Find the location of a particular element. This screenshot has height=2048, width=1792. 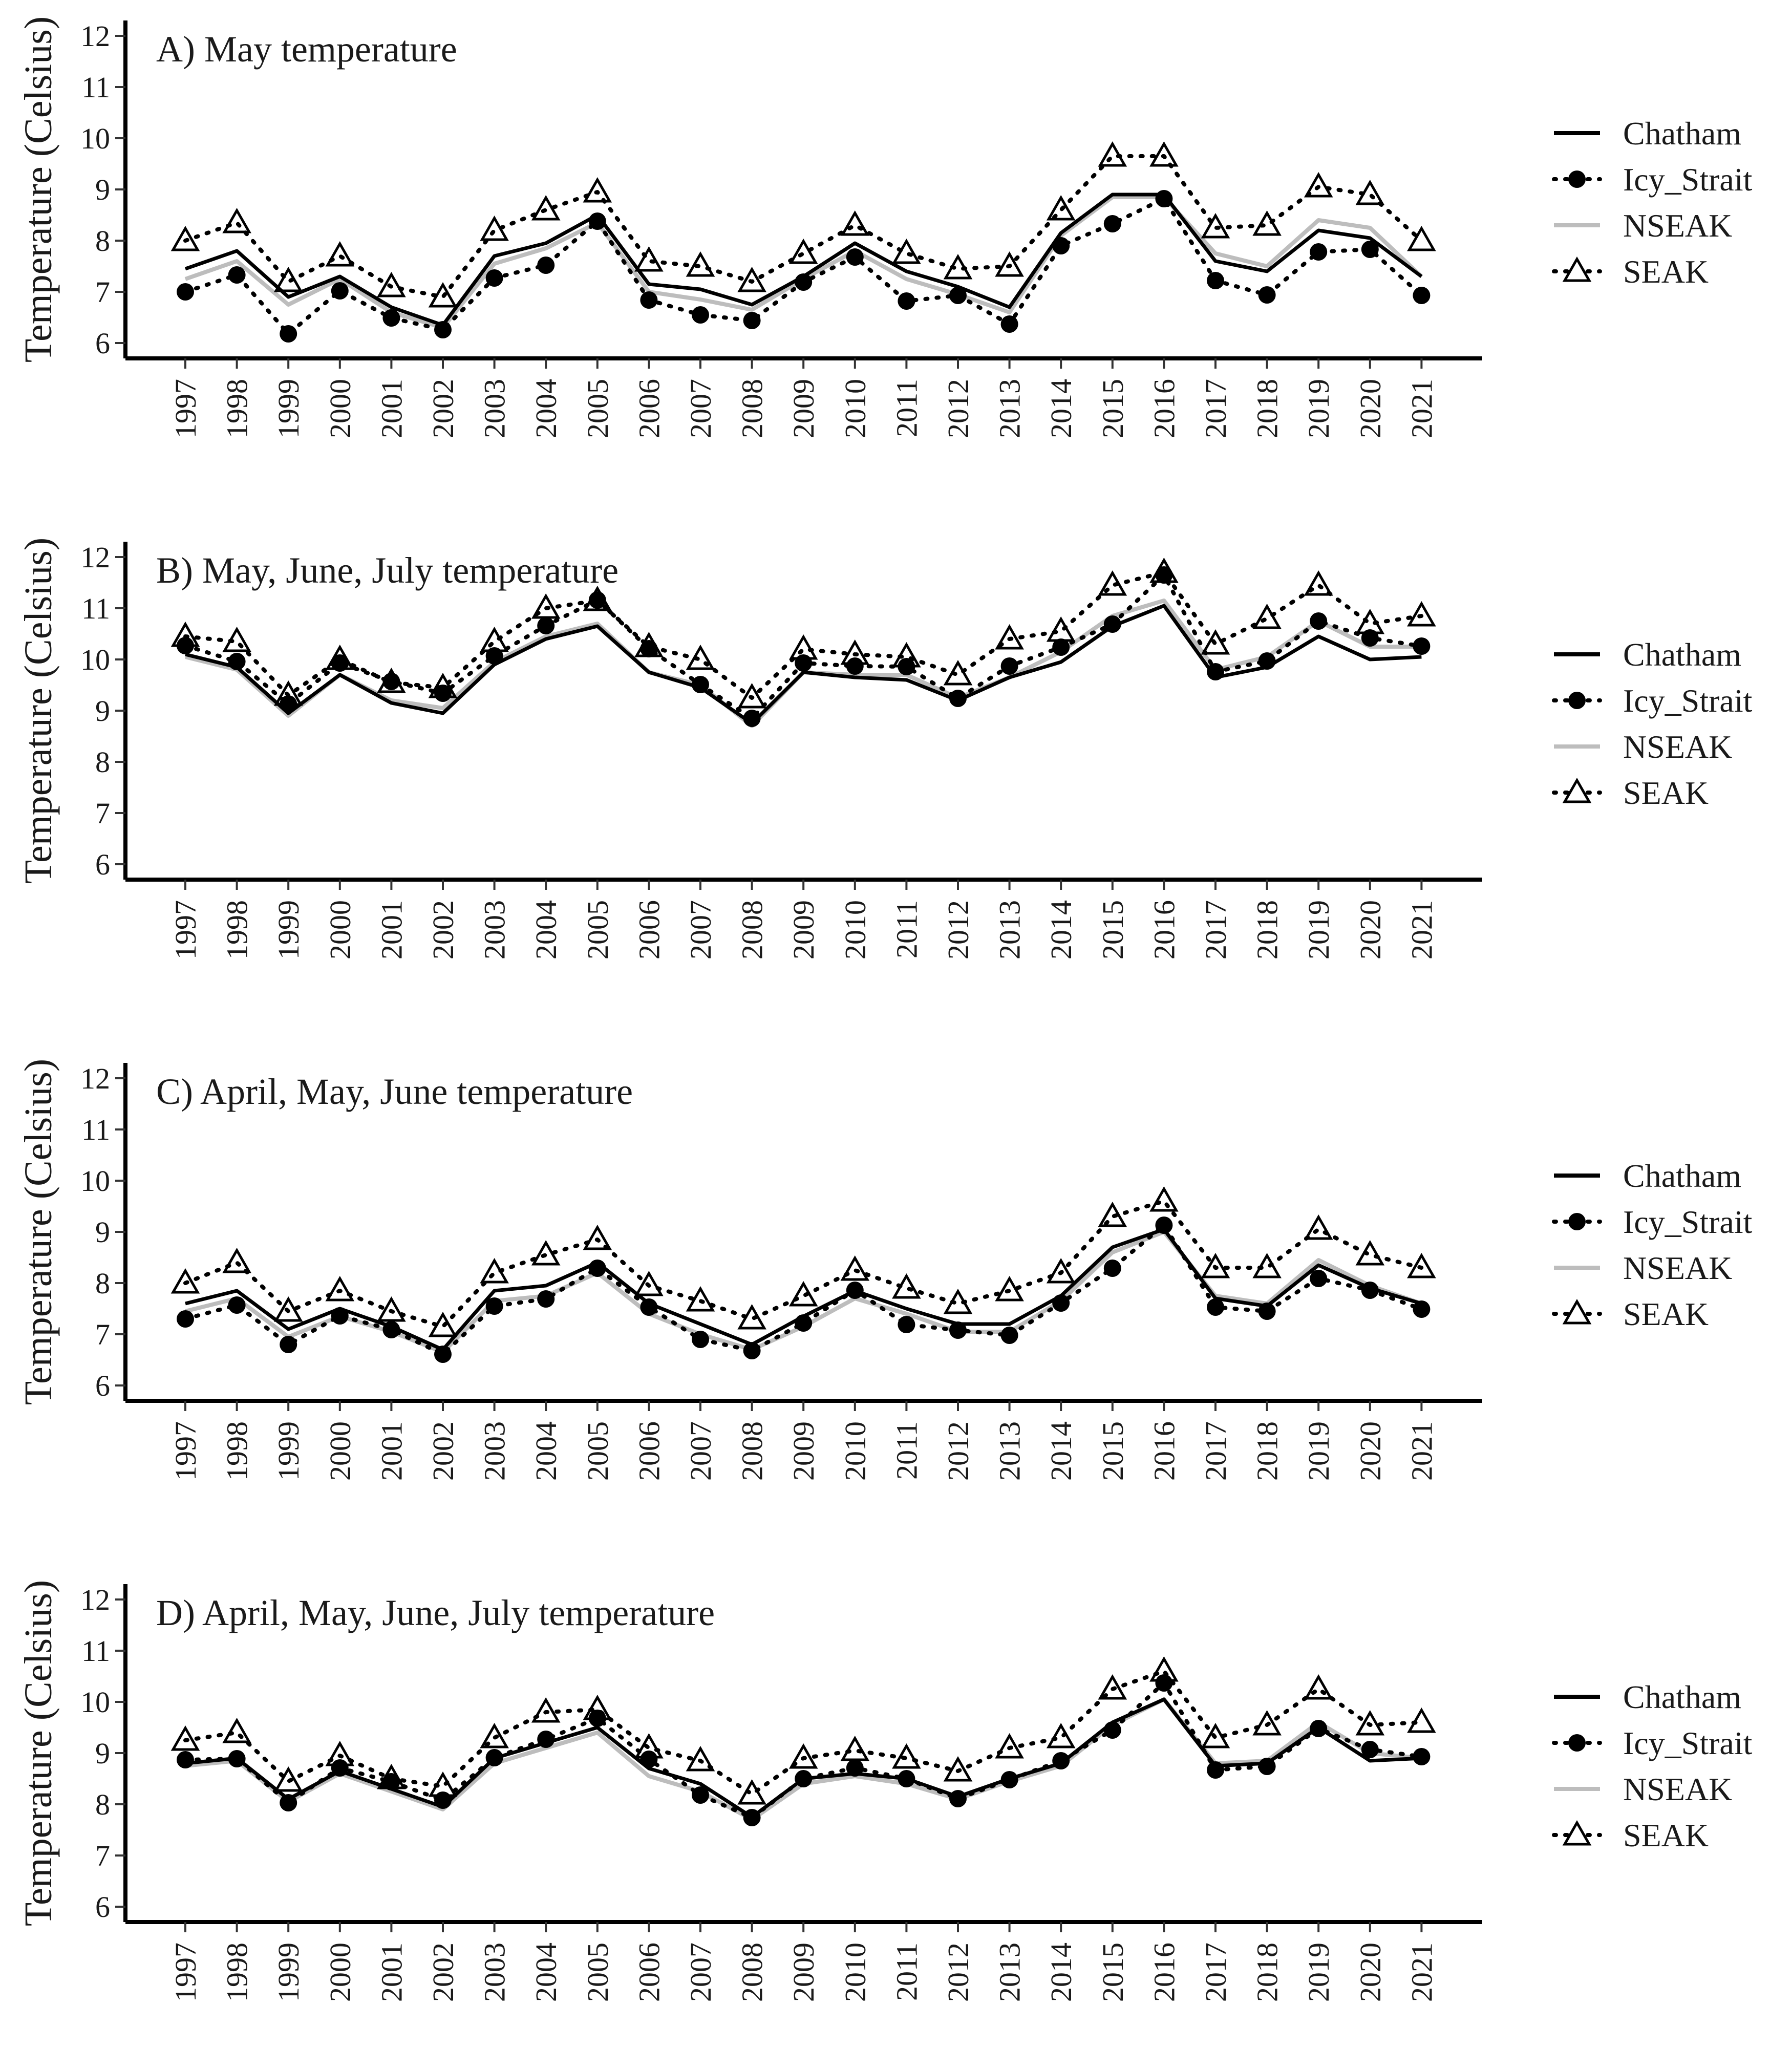

y-tick-label: 10 is located at coordinates (95, 138).